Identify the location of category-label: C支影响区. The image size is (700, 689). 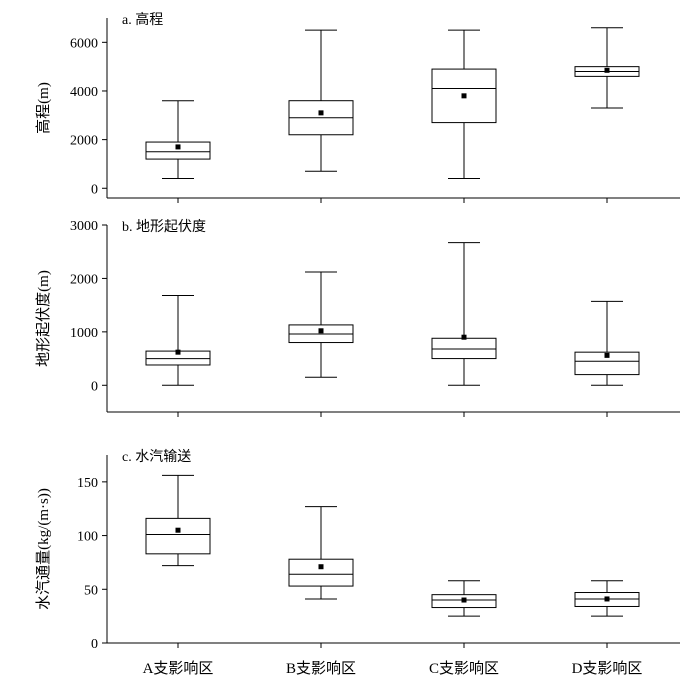
(464, 668).